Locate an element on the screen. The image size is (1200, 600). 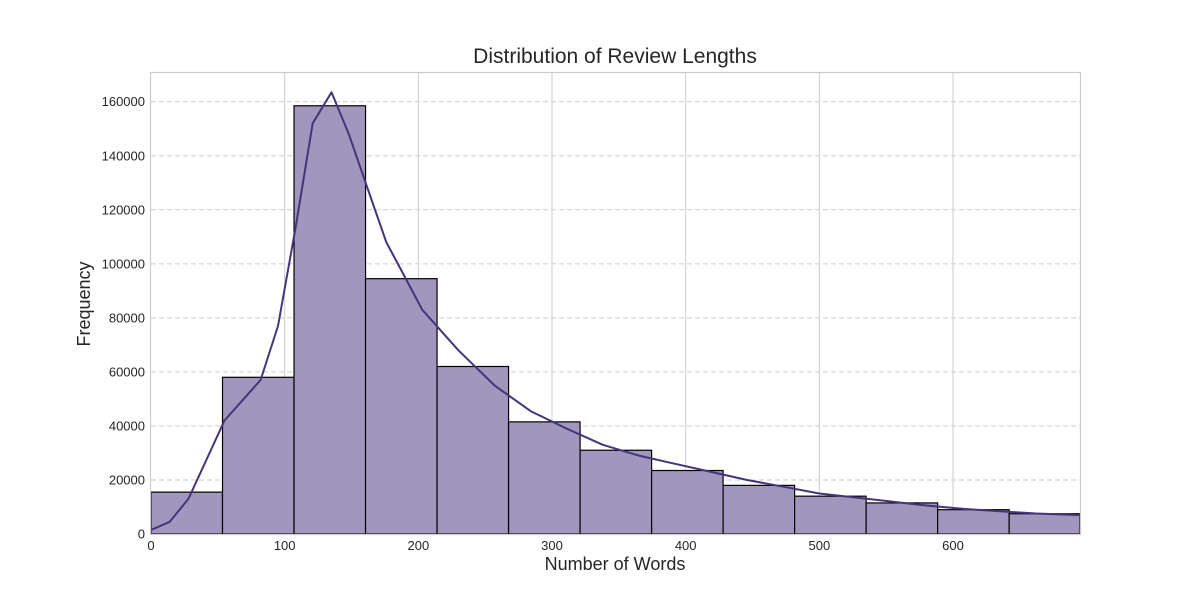
y-tick-label: 20000 is located at coordinates (127, 479).